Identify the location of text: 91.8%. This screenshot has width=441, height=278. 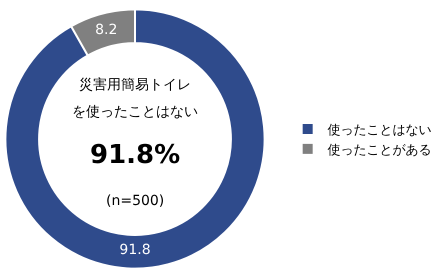
(135, 155).